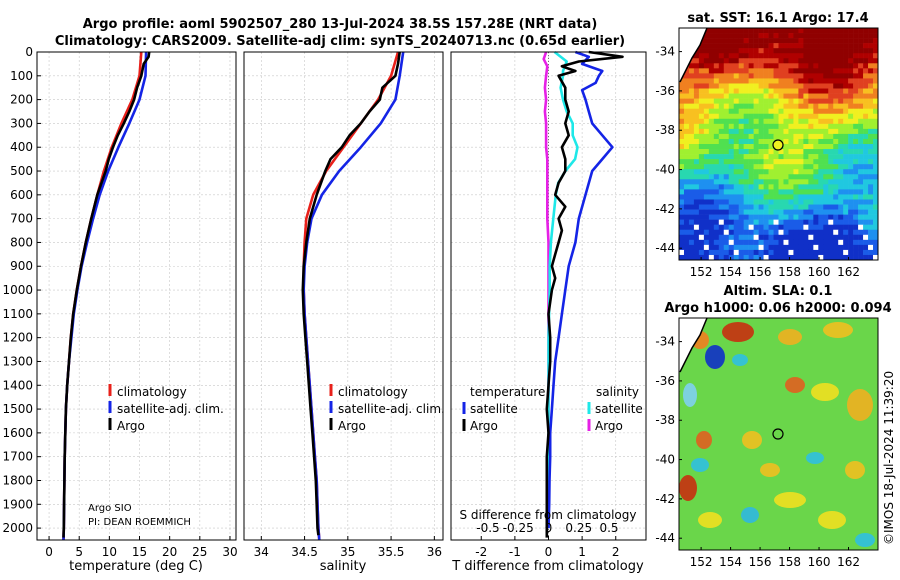  Describe the element at coordinates (778, 434) in the screenshot. I see `sla-float-marker` at that location.